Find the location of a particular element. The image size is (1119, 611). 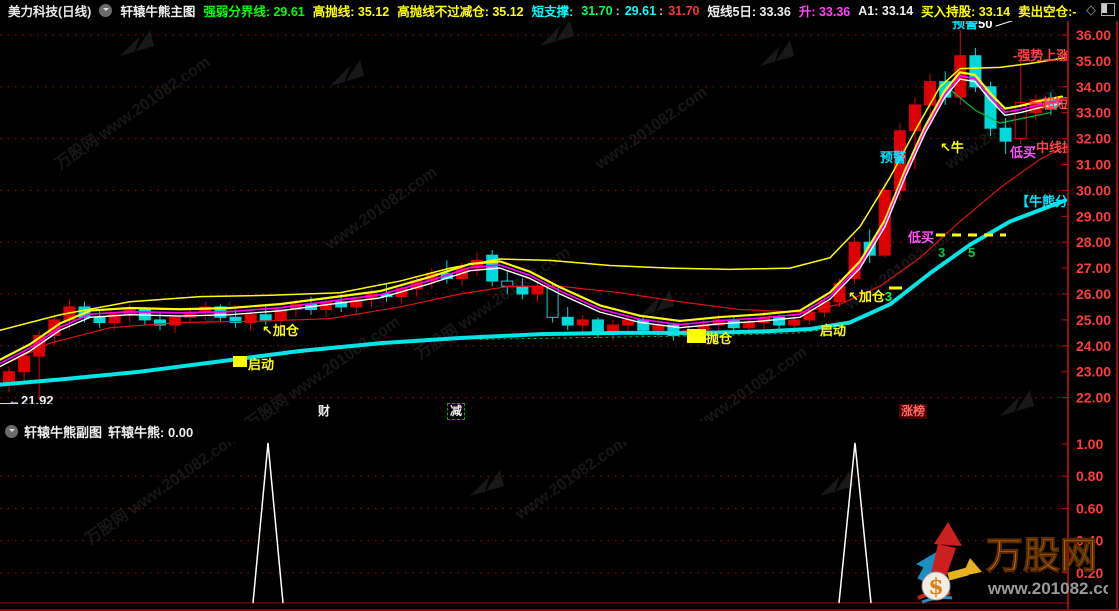

brand-url-text: www.201082.com is located at coordinates (1047, 588).